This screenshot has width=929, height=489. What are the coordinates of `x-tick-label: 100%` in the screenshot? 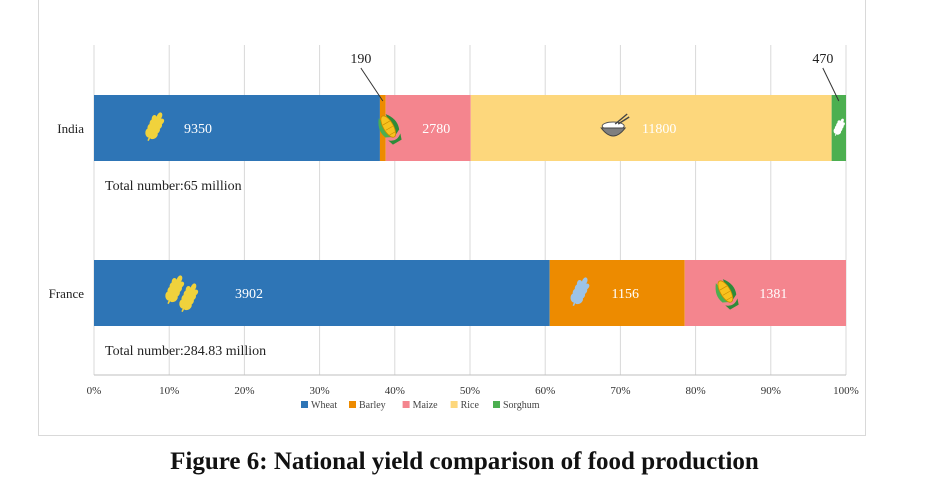 It's located at (846, 391).